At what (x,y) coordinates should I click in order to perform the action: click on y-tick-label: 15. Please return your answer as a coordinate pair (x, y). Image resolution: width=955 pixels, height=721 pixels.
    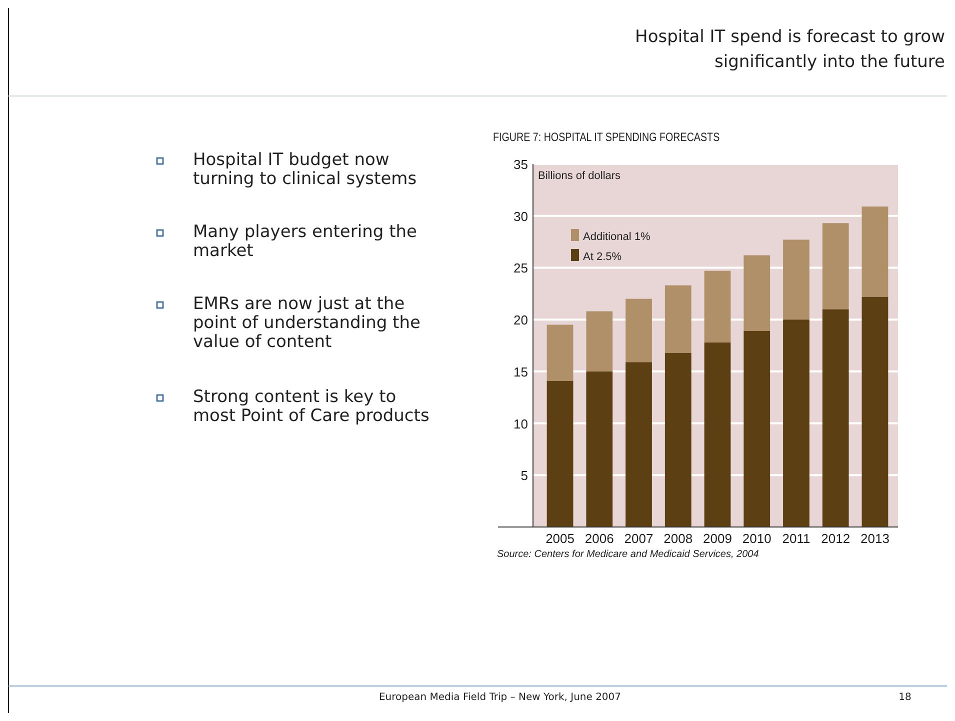
    Looking at the image, I should click on (521, 372).